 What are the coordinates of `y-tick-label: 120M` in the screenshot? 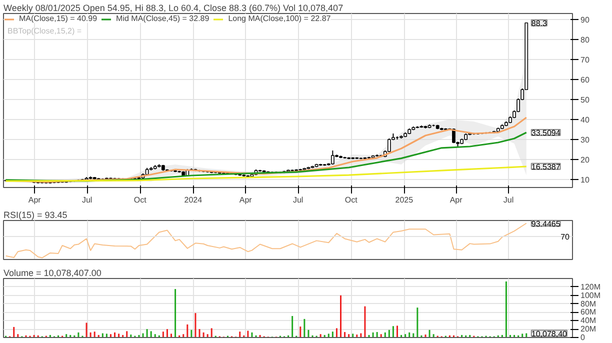 It's located at (590, 287).